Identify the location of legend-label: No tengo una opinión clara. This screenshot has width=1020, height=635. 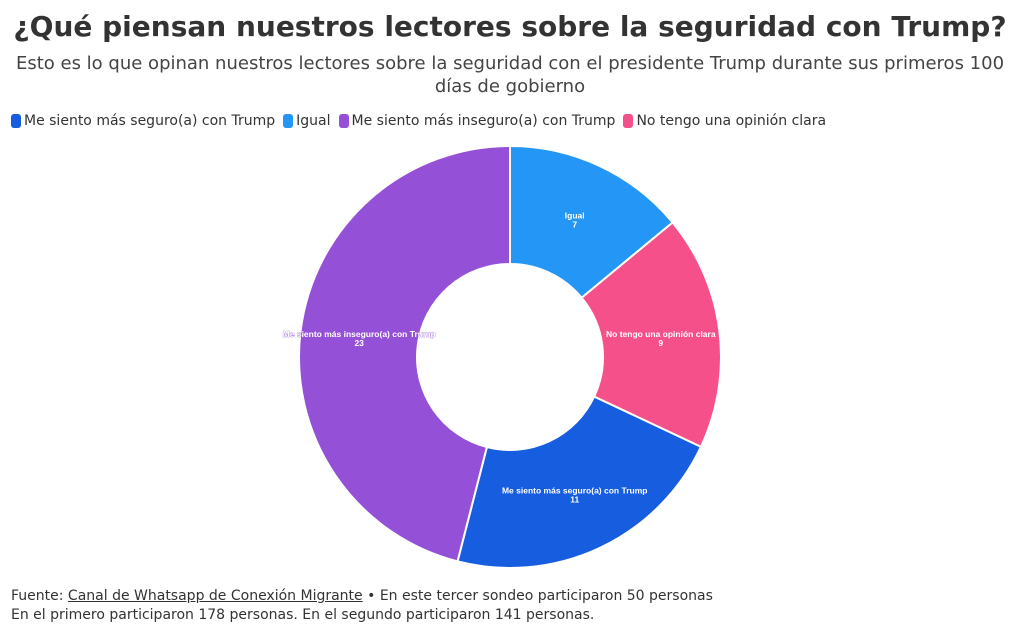
(731, 121).